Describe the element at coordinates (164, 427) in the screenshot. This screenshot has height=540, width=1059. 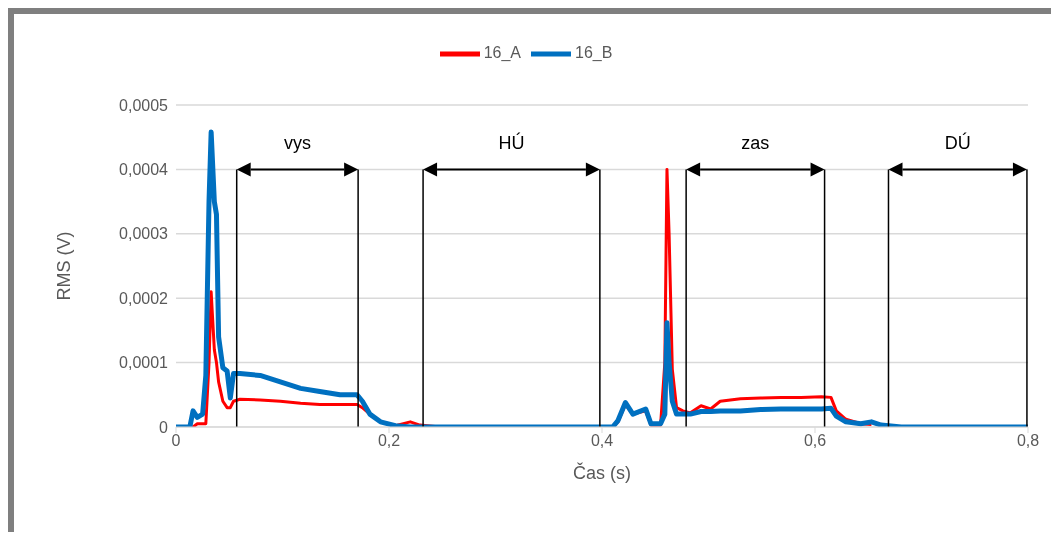
I see `y-tick-label: 0` at that location.